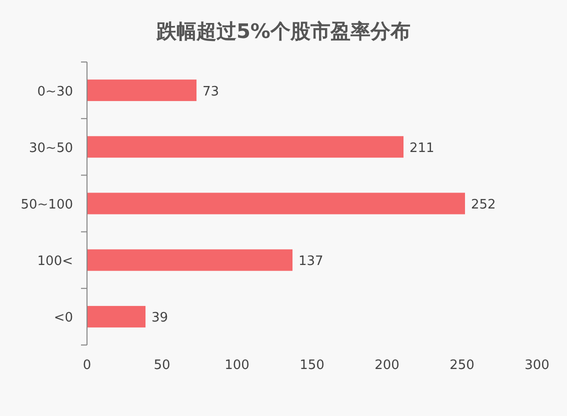 The image size is (567, 416). Describe the element at coordinates (387, 365) in the screenshot. I see `x-tick-label: 200` at that location.